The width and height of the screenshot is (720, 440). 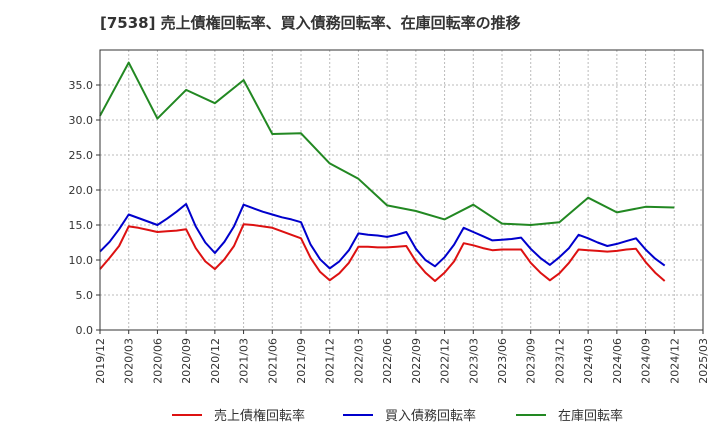 I want to click on x-tick-label: 2023/12, so click(x=559, y=361).